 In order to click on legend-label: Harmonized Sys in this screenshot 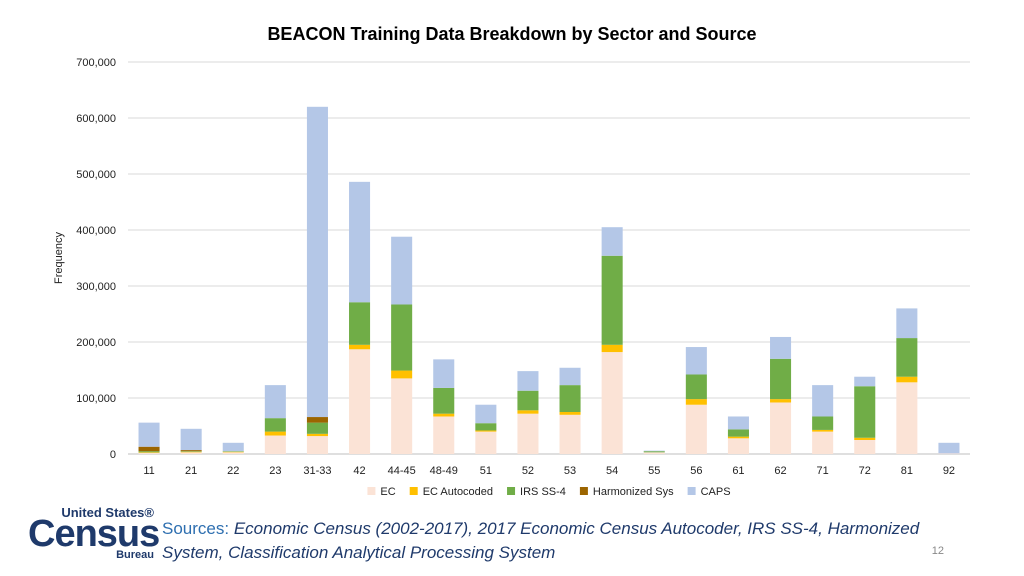, I will do `click(633, 492)`.